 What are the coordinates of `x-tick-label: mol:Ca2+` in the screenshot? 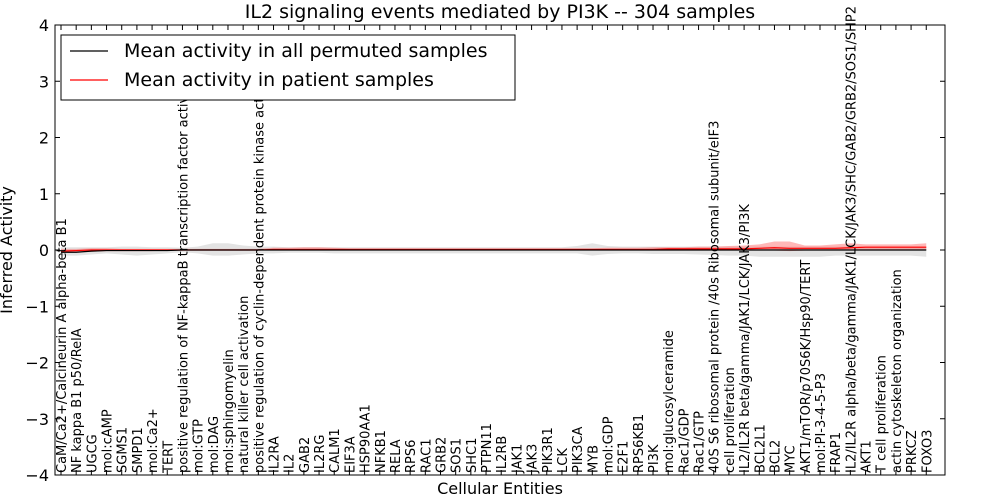 It's located at (153, 440).